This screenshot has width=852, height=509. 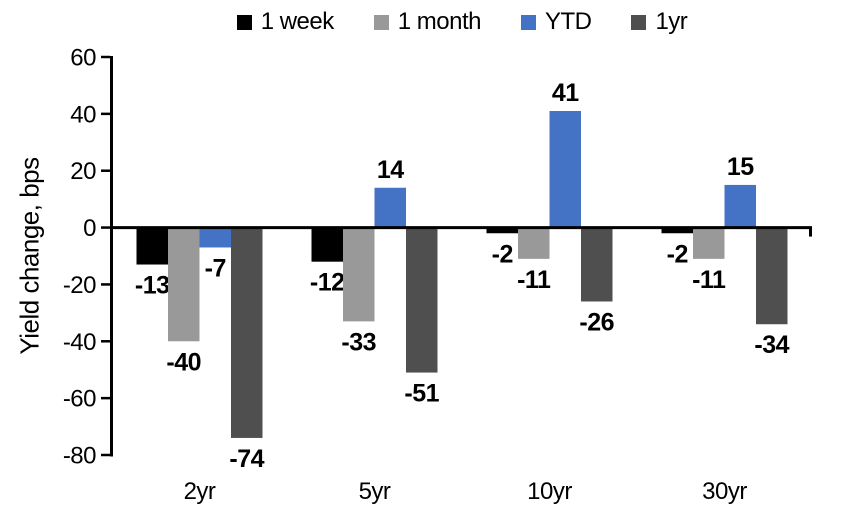 I want to click on bar-1yr-2yr, so click(x=247, y=332).